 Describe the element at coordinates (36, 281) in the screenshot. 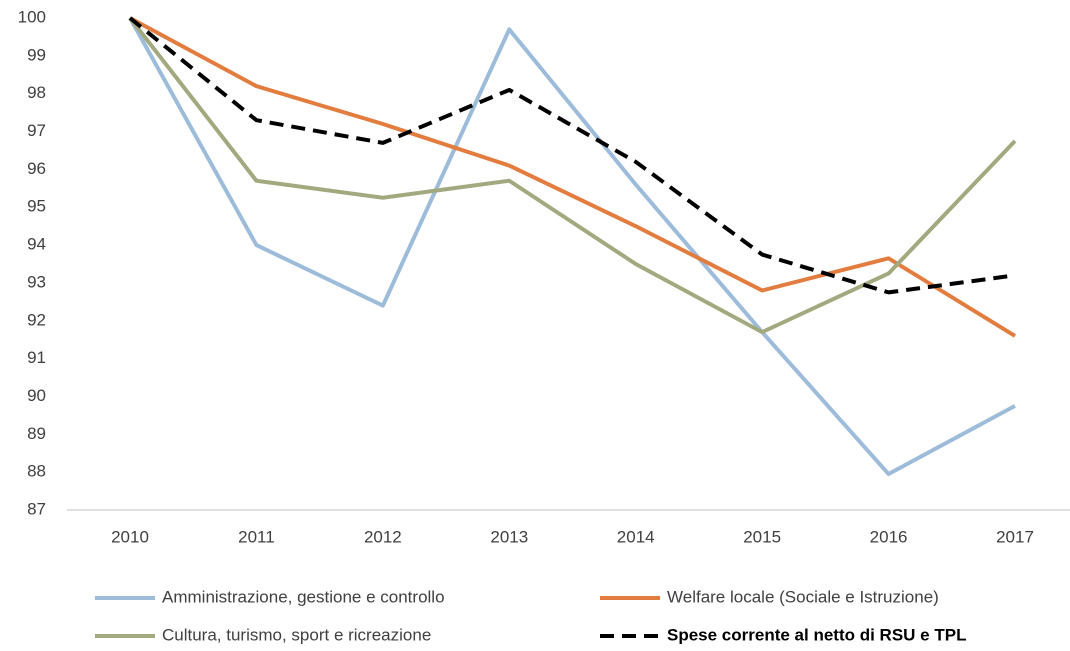

I see `y-tick-label: 93` at that location.